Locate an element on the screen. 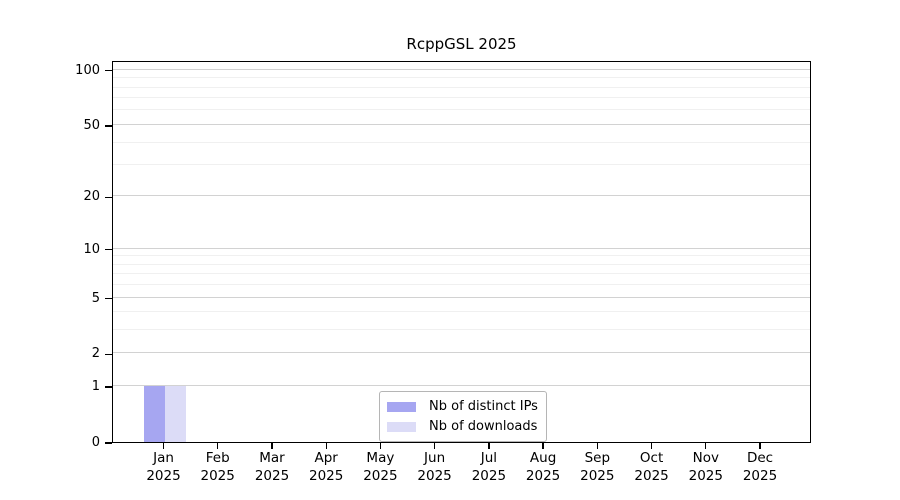 This screenshot has height=500, width=900. x-tick-month: Feb is located at coordinates (217, 458).